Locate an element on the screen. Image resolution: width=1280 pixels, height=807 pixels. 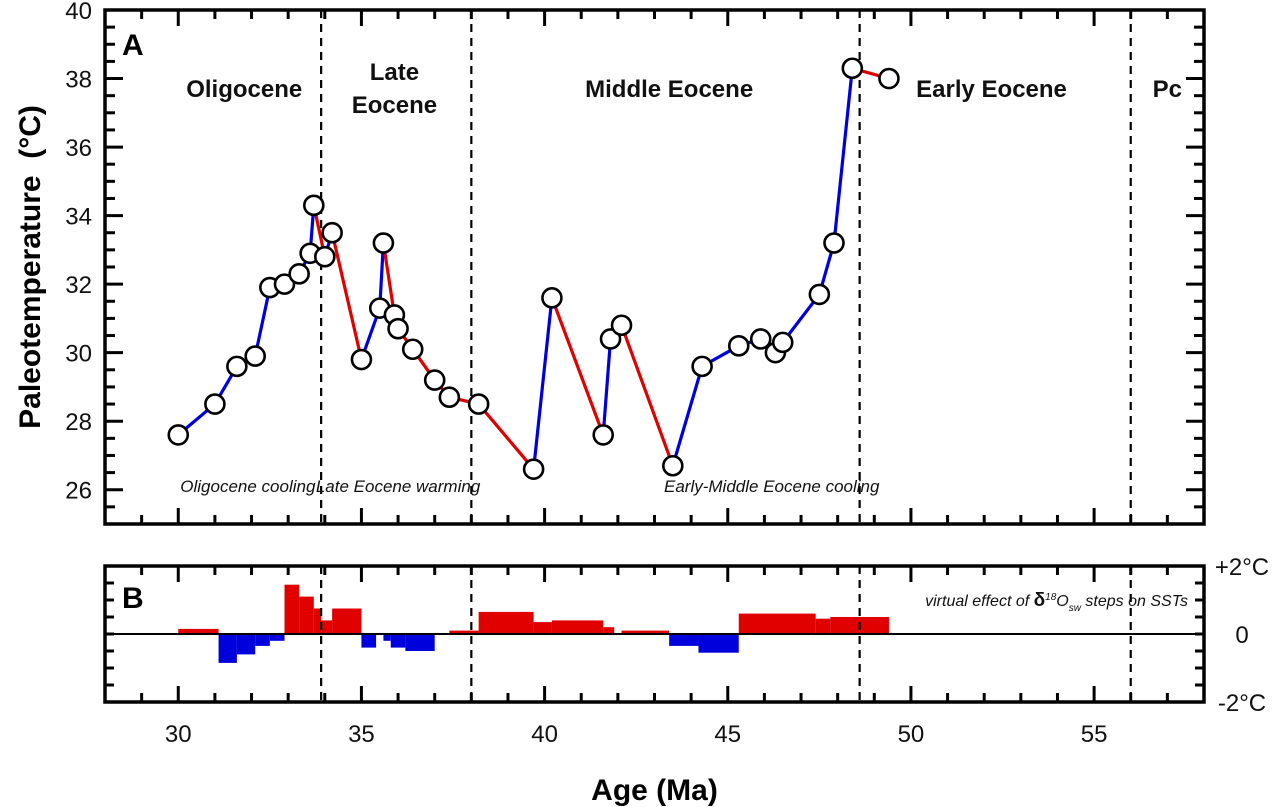
x-tick-label: 35 is located at coordinates (361, 734).